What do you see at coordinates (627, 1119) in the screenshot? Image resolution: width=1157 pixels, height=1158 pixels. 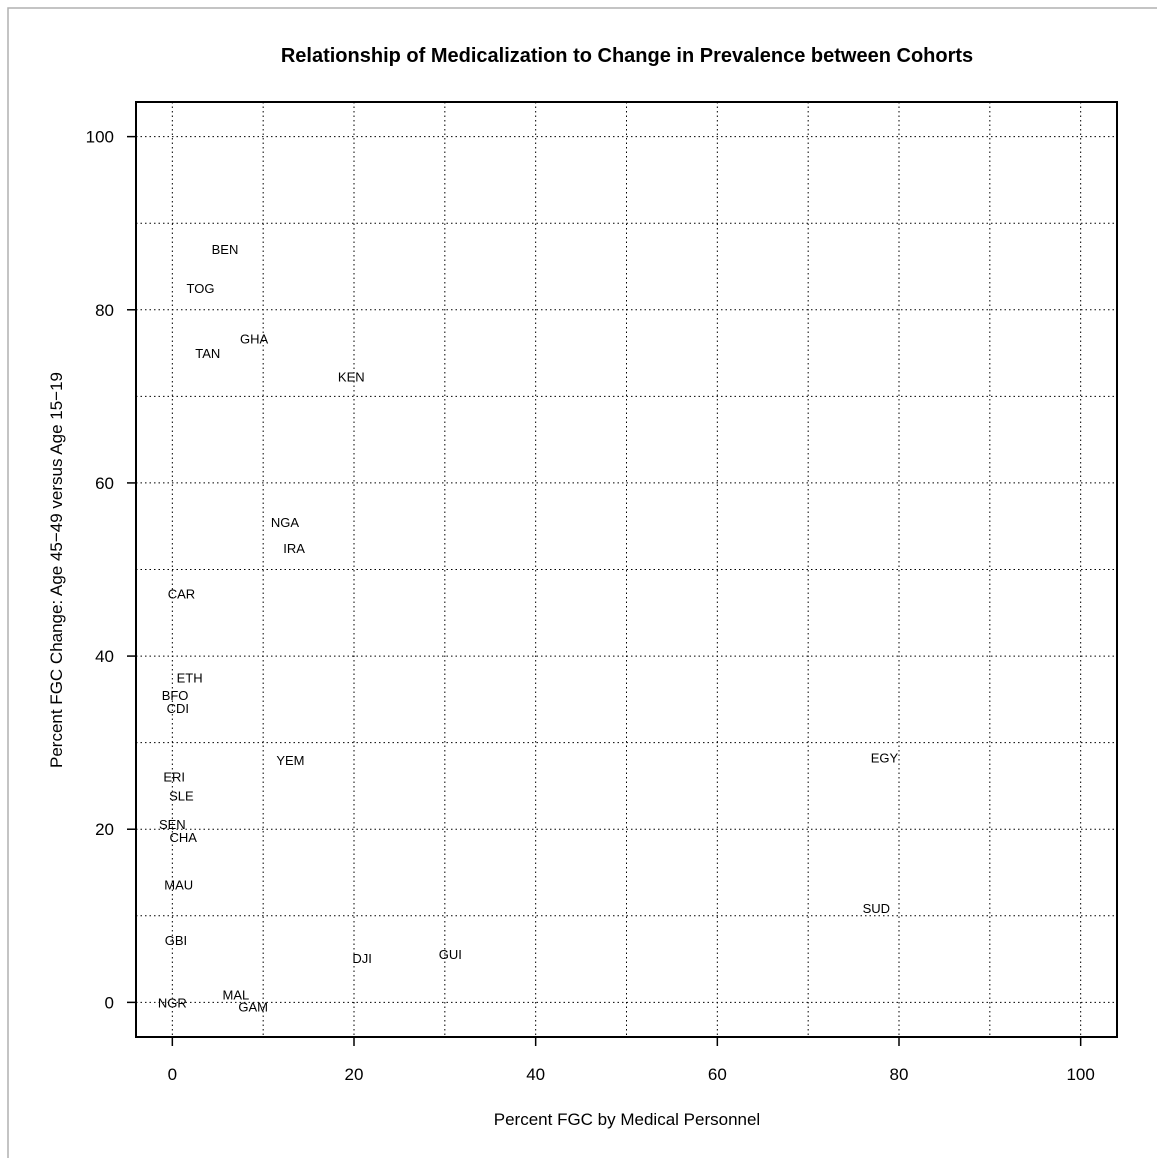 I see `x-axis-label: Percent FGC by Medical Personnel` at bounding box center [627, 1119].